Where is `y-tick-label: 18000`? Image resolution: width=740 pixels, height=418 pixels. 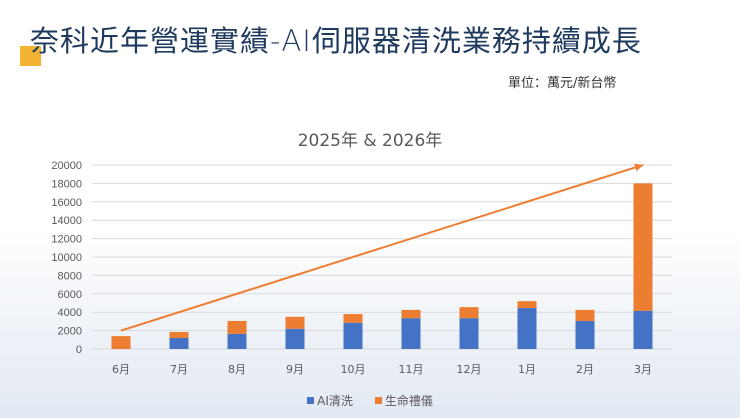 y-tick-label: 18000 is located at coordinates (66, 184).